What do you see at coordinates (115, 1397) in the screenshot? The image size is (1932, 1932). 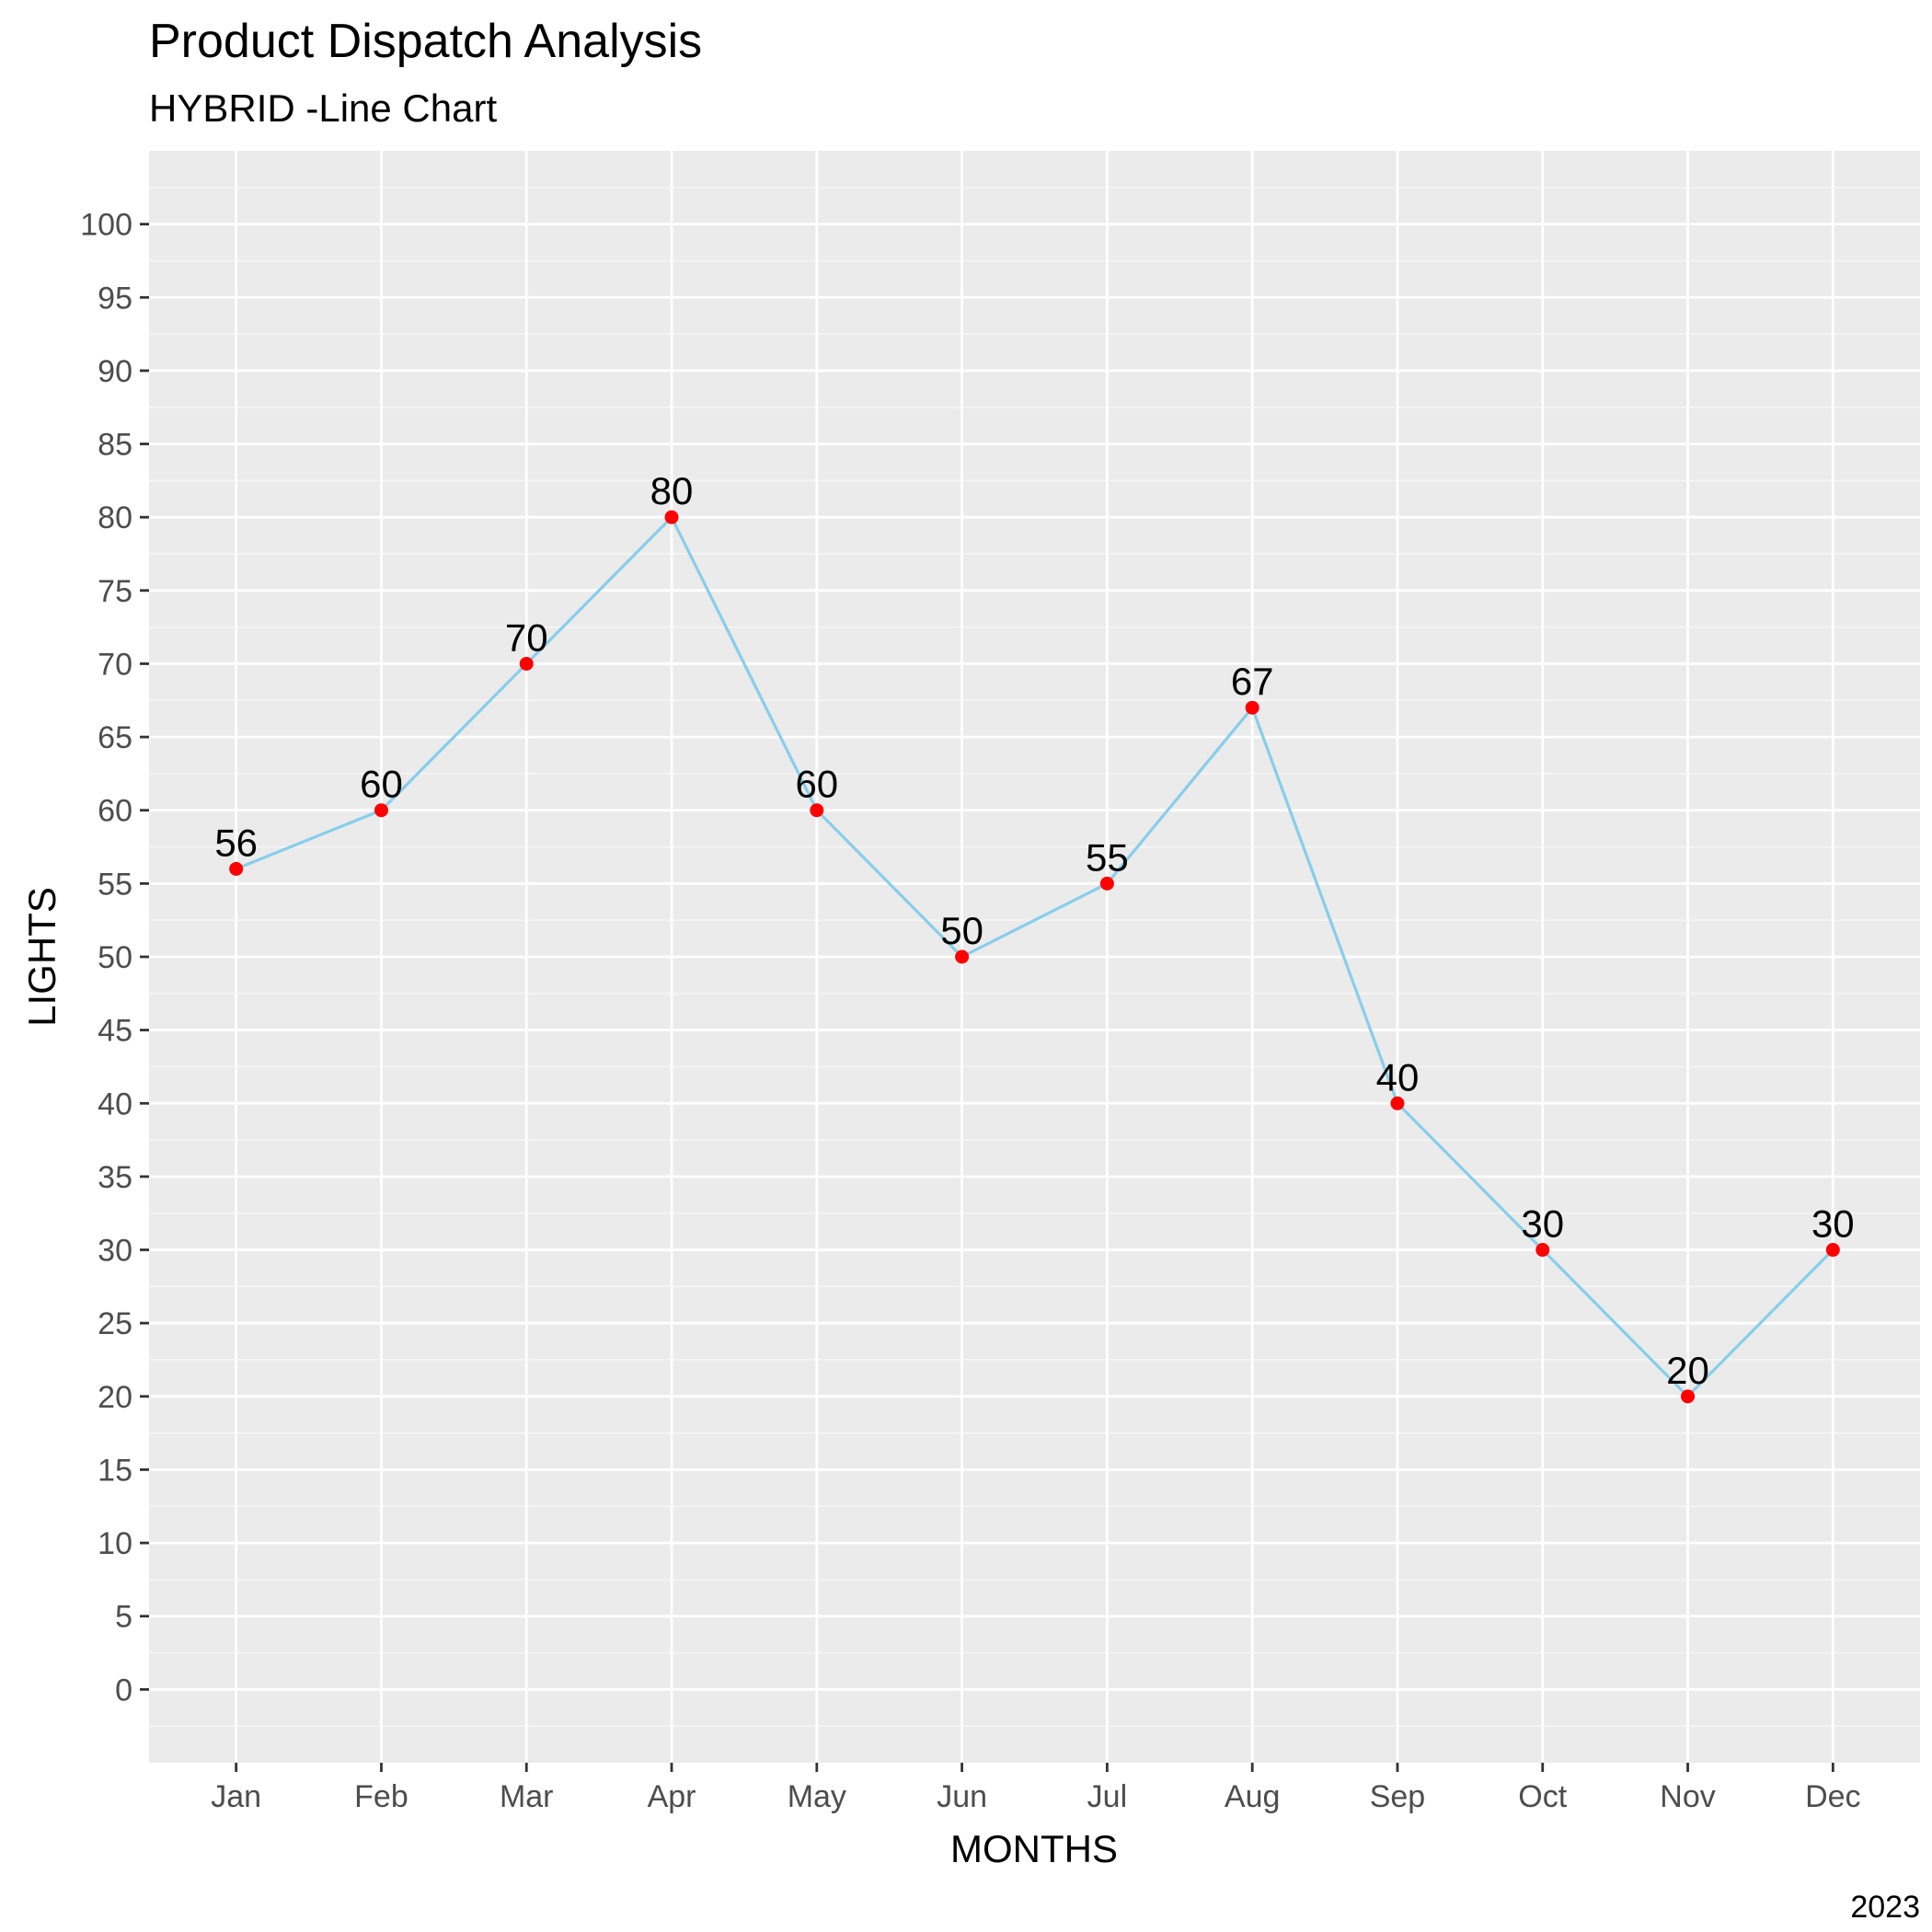 I see `y-tick-label: 20` at bounding box center [115, 1397].